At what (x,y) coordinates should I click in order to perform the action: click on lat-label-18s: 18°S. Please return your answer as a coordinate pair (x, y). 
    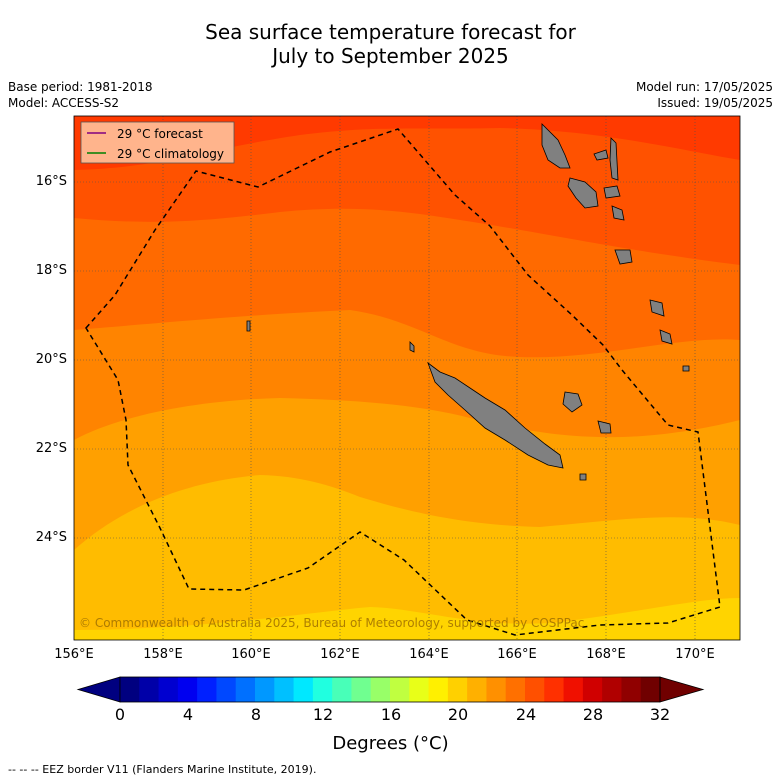
    Looking at the image, I should click on (51, 270).